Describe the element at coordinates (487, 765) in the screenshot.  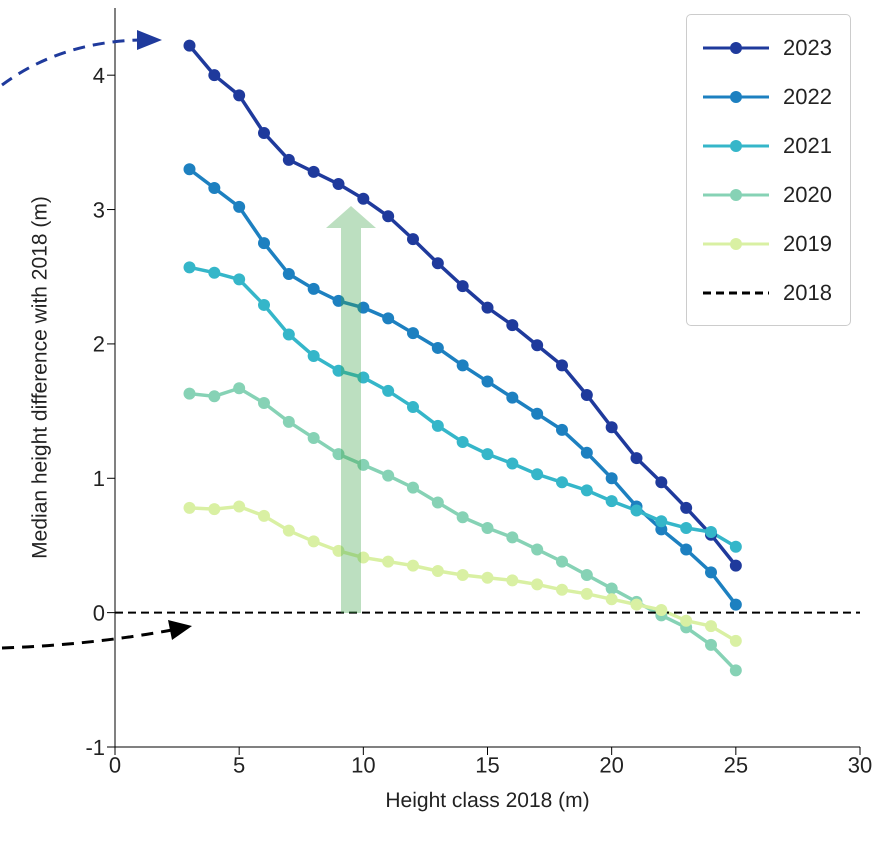
I see `x-tick-label: 15` at that location.